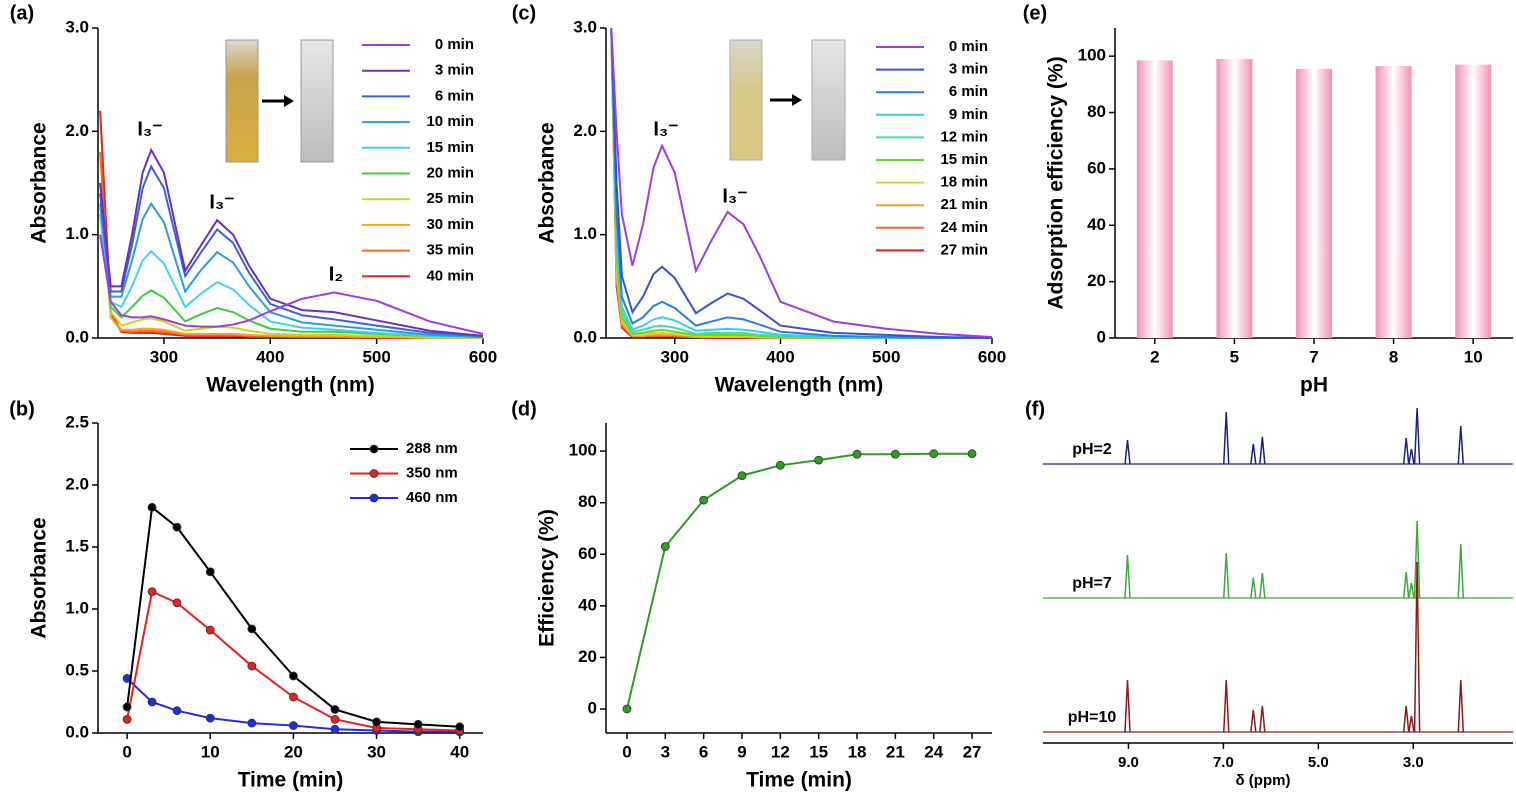 This screenshot has width=1516, height=799. What do you see at coordinates (77, 130) in the screenshot?
I see `y-tick-label: 2.0` at bounding box center [77, 130].